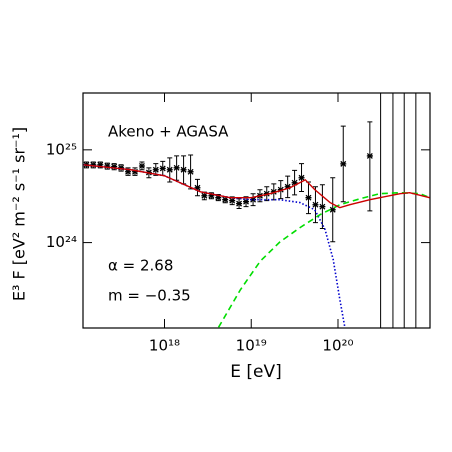 This screenshot has width=452, height=452. Describe the element at coordinates (370, 166) in the screenshot. I see `error-bar` at that location.